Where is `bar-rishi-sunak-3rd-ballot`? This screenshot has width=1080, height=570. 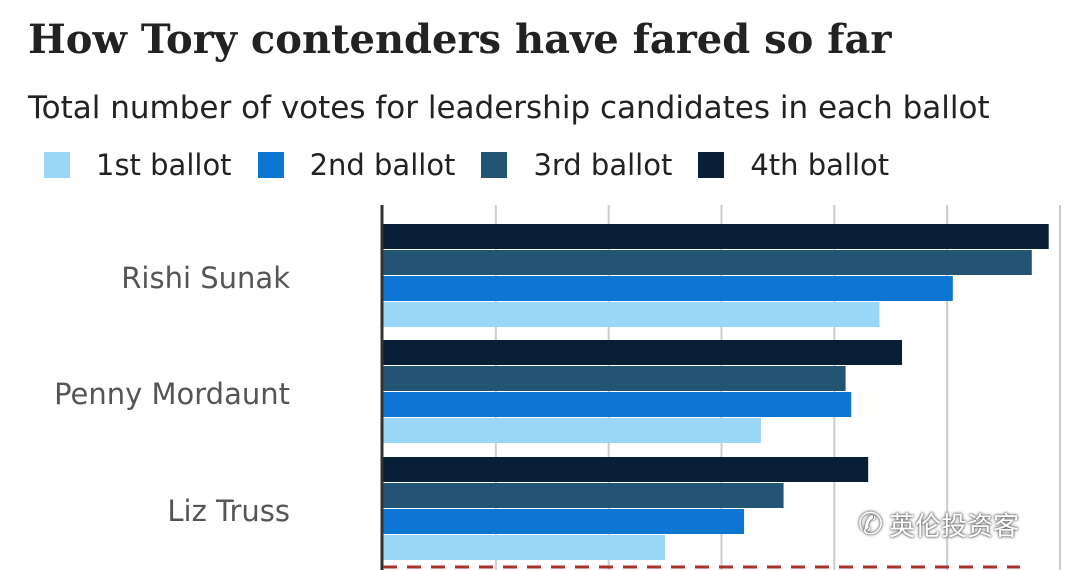 bar-rishi-sunak-3rd-ballot is located at coordinates (707, 262).